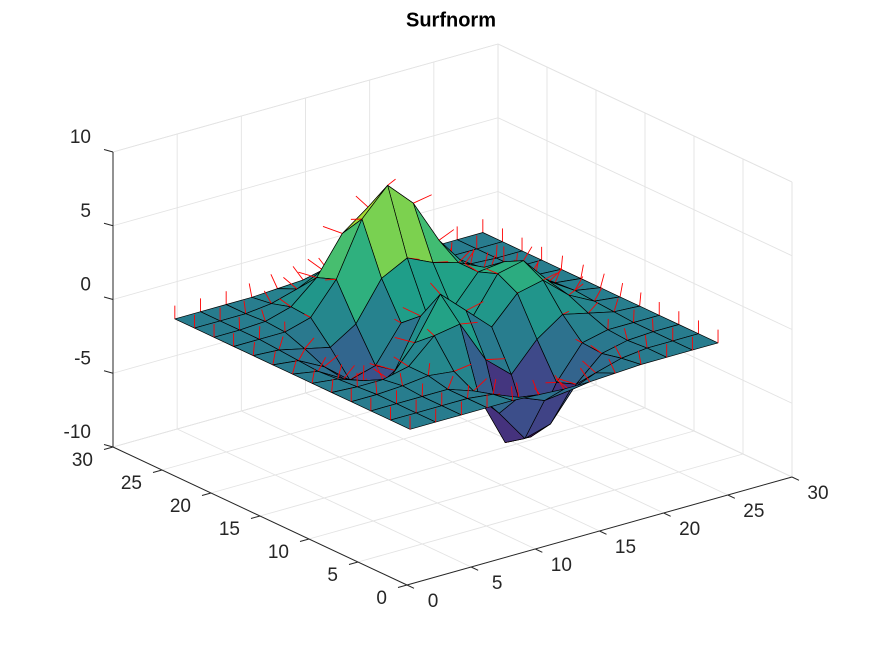 This screenshot has height=654, width=872. Describe the element at coordinates (497, 583) in the screenshot. I see `x-tick-label: 5` at that location.